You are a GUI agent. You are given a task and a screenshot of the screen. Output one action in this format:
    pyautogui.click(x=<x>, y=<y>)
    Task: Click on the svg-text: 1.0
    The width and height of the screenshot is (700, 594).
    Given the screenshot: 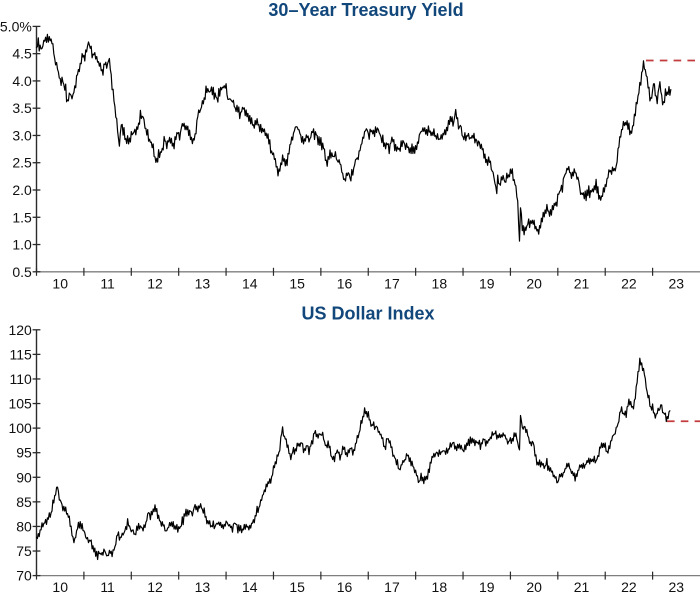 What is the action you would take?
    pyautogui.click(x=22, y=245)
    